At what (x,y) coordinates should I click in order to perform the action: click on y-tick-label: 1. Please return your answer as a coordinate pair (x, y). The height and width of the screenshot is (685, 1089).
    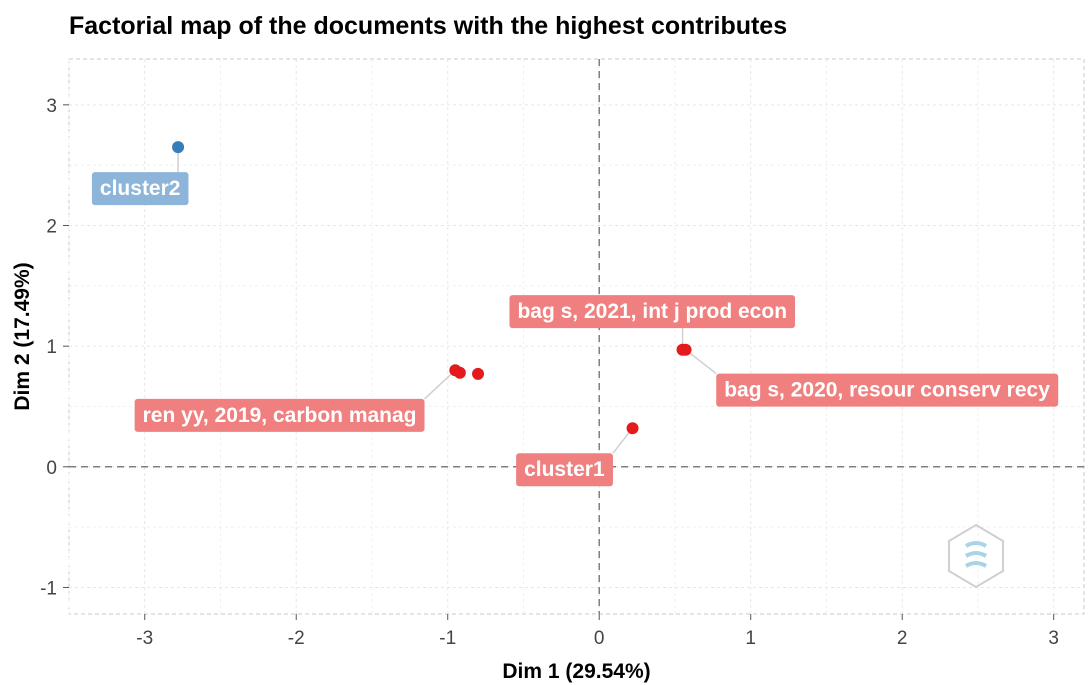
    Looking at the image, I should click on (51, 347).